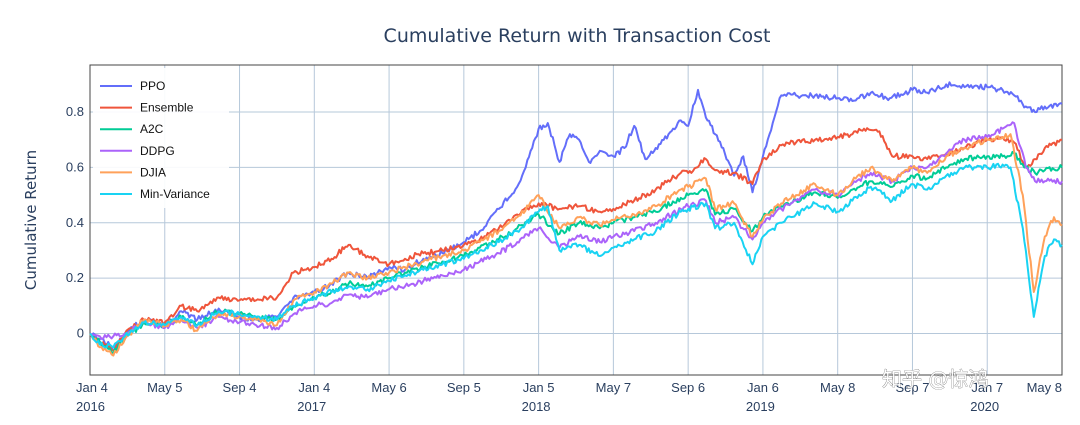  I want to click on legend-item-ppo: PPO, so click(132, 86).